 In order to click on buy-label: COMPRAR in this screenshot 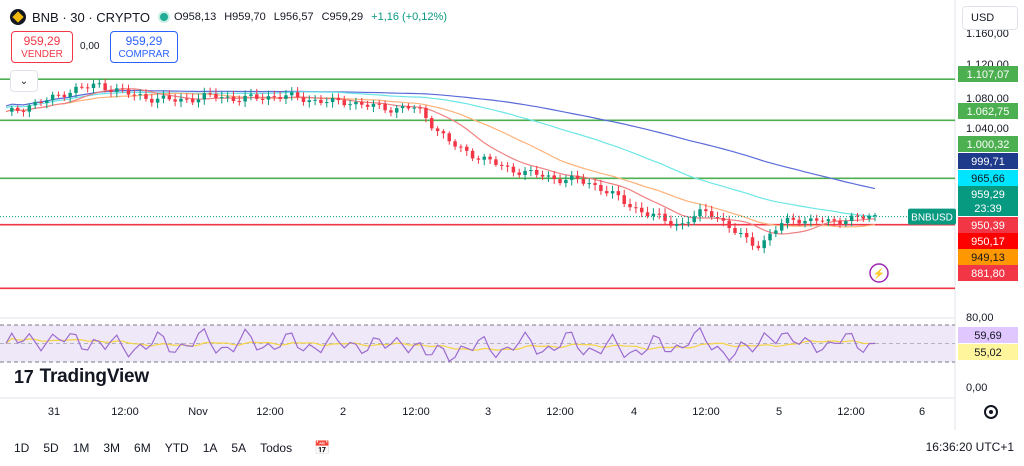, I will do `click(144, 54)`.